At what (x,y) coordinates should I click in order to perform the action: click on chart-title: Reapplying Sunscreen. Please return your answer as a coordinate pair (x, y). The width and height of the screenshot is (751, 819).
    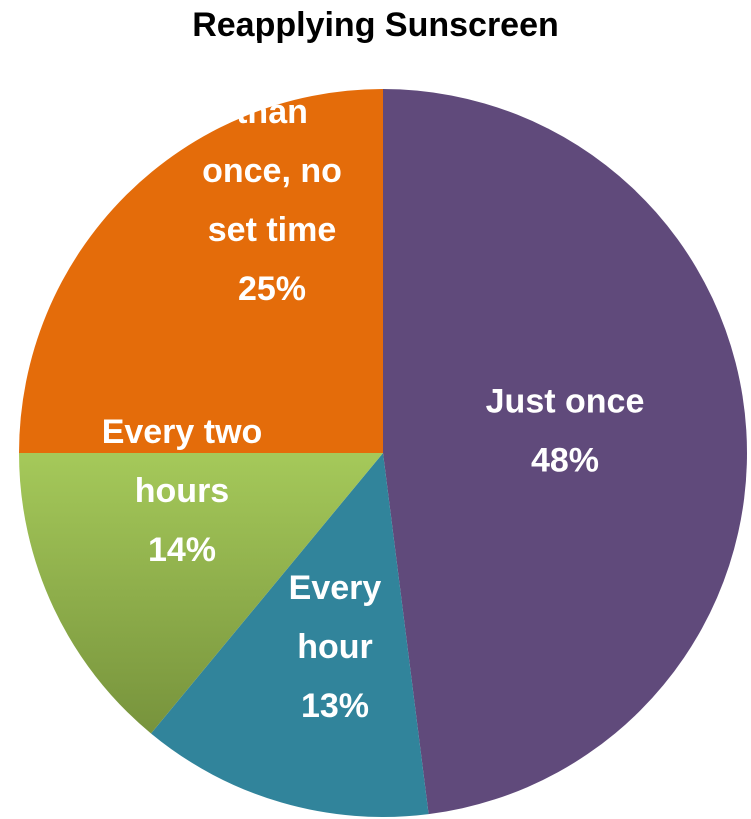
    Looking at the image, I should click on (375, 25).